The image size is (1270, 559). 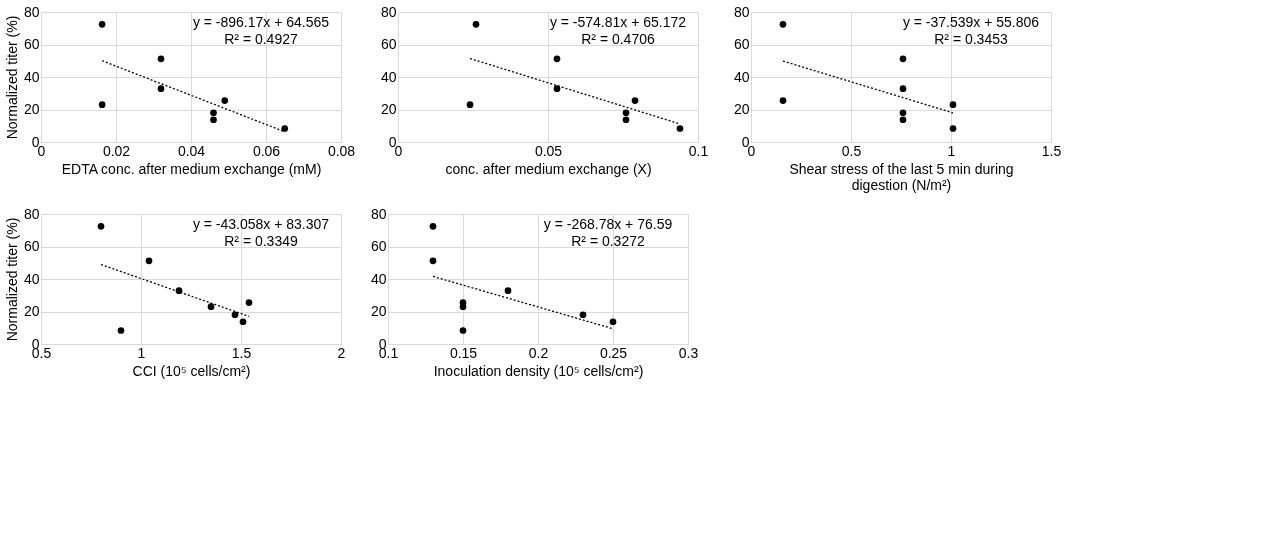 What do you see at coordinates (613, 352) in the screenshot?
I see `x-tick-label: 0.25` at bounding box center [613, 352].